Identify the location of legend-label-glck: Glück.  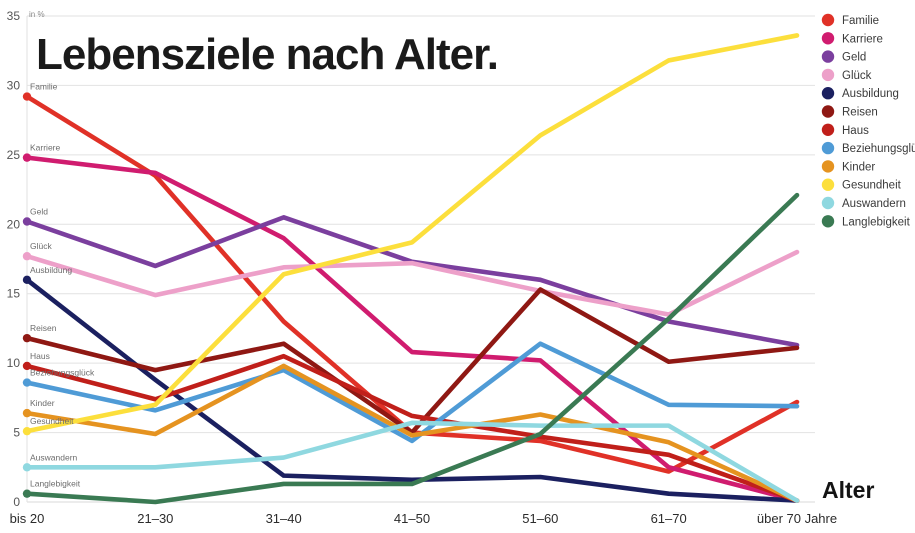
(857, 76).